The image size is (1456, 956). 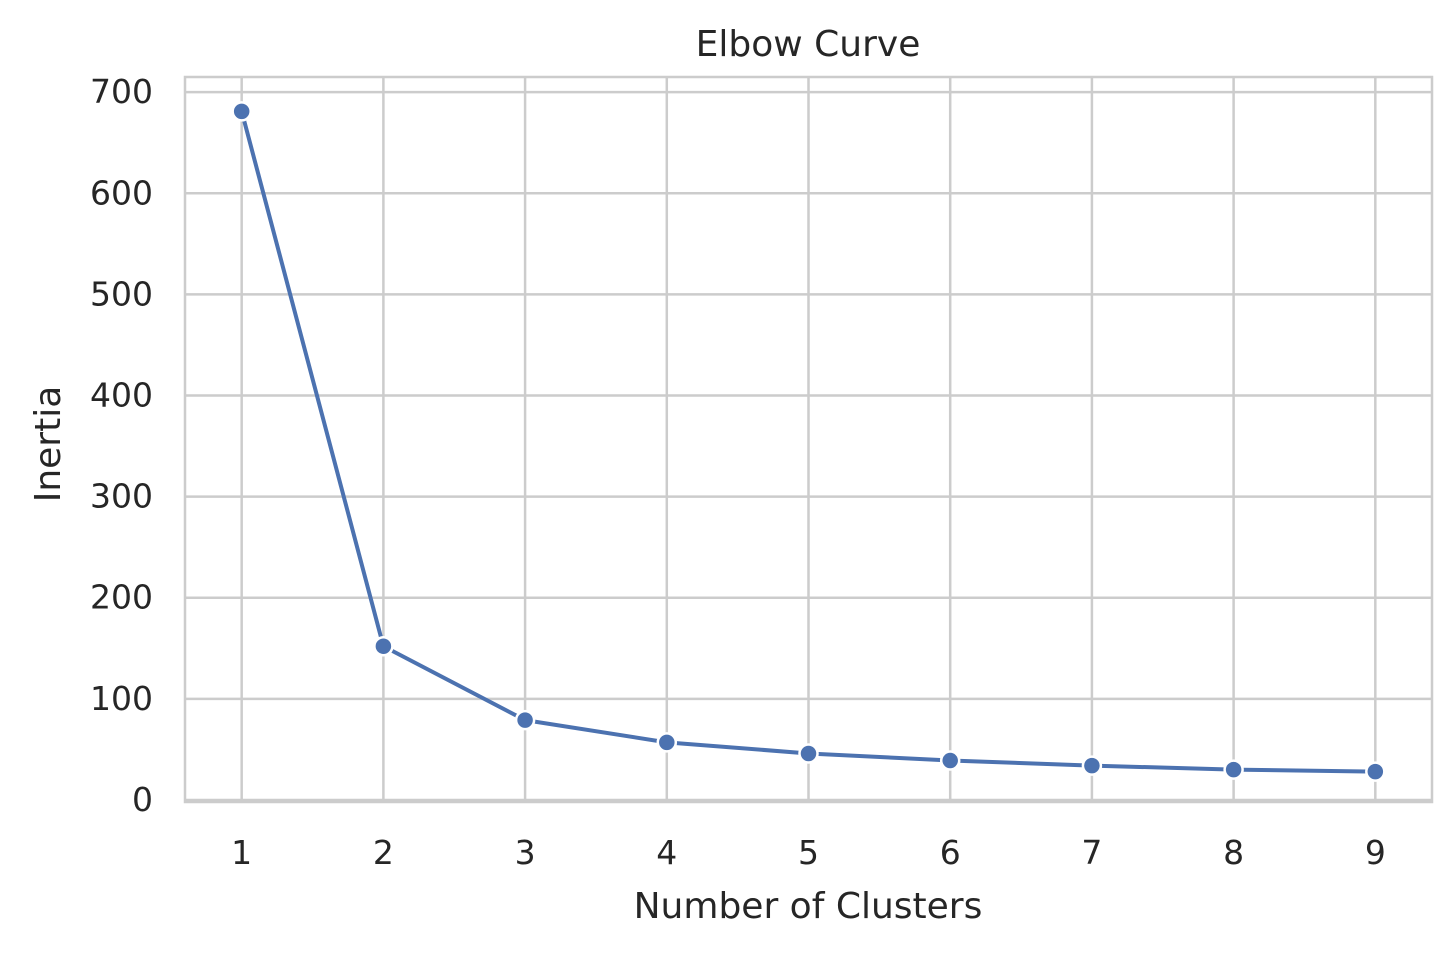 I want to click on x-tick-label: 1, so click(x=241, y=852).